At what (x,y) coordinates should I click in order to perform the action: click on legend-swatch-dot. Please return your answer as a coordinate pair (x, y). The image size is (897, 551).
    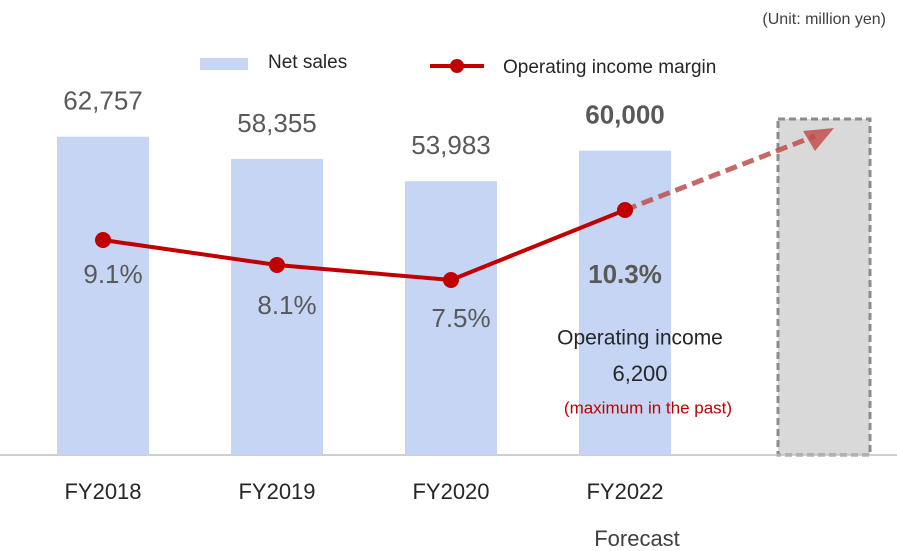
    Looking at the image, I should click on (457, 66).